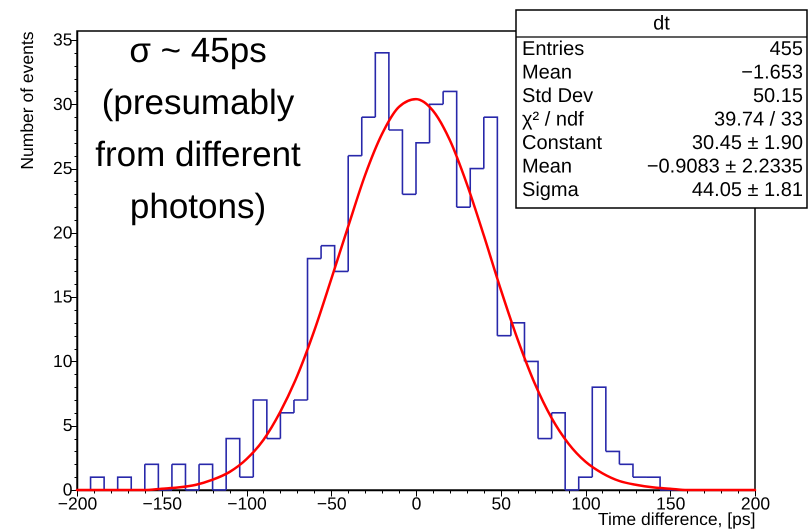 This screenshot has width=808, height=531. Describe the element at coordinates (63, 104) in the screenshot. I see `y-tick-label: 30` at that location.